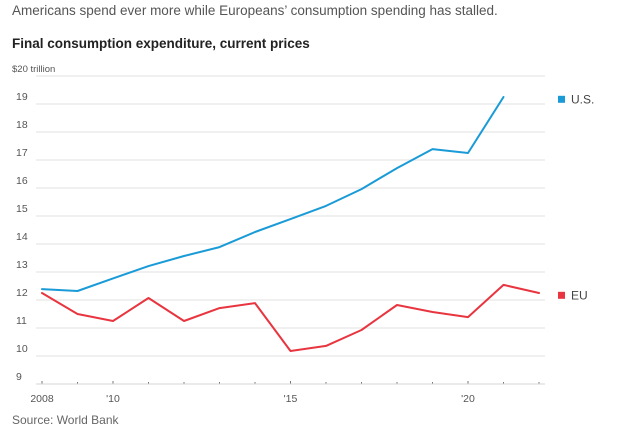  I want to click on legend-label-us: U.S., so click(582, 99).